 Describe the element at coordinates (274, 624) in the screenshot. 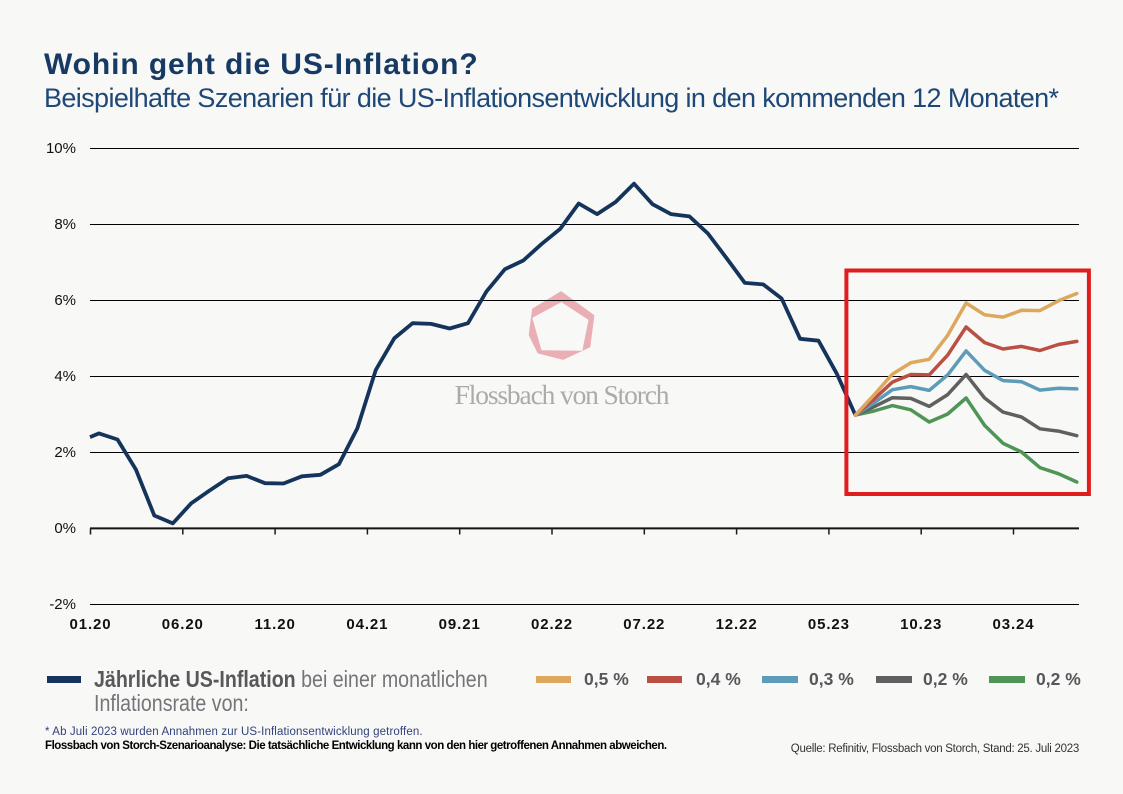

I see `svg-text: 11.20` at that location.